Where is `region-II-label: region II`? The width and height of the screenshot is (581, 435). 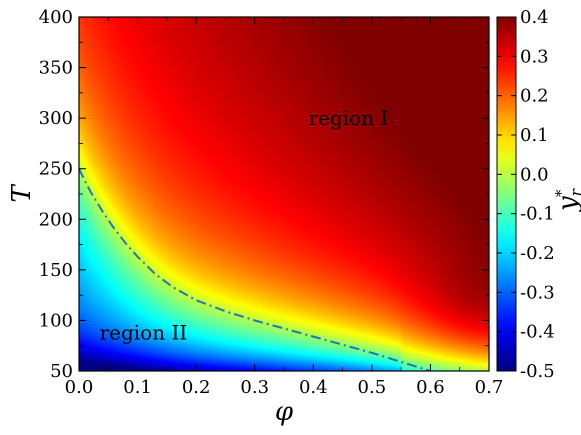
region-II-label: region II is located at coordinates (144, 333).